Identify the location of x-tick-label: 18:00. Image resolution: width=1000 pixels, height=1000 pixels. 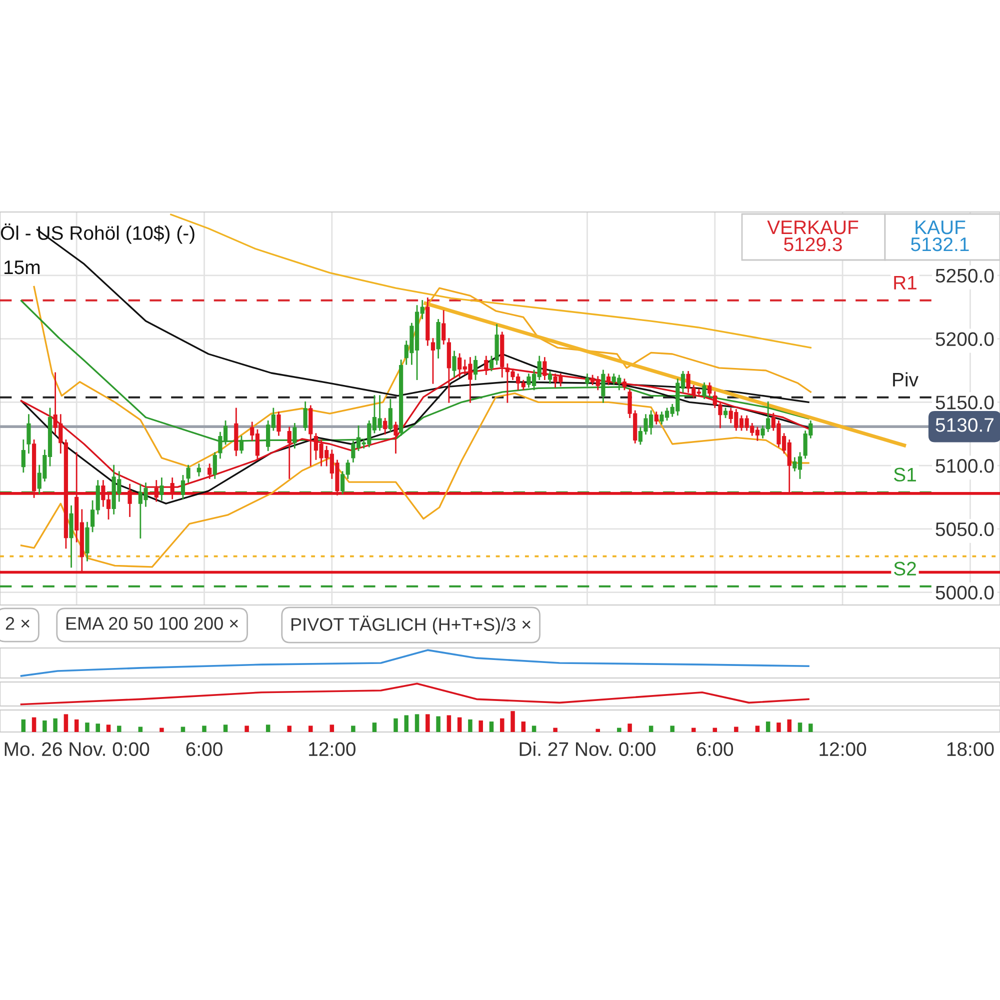
(970, 749).